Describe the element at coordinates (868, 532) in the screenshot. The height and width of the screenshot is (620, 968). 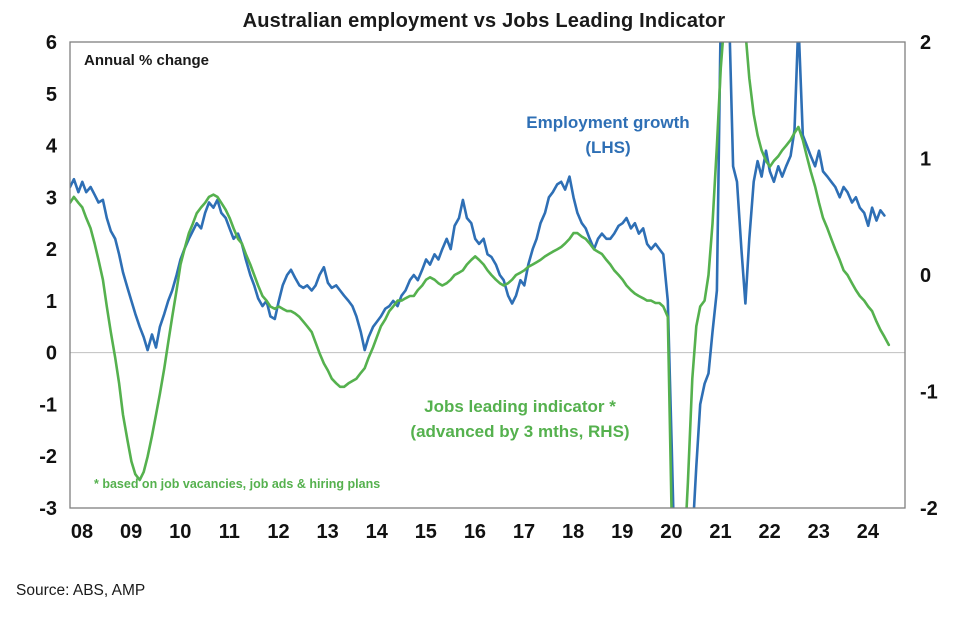
I see `x-axis-tick-label: 24` at that location.